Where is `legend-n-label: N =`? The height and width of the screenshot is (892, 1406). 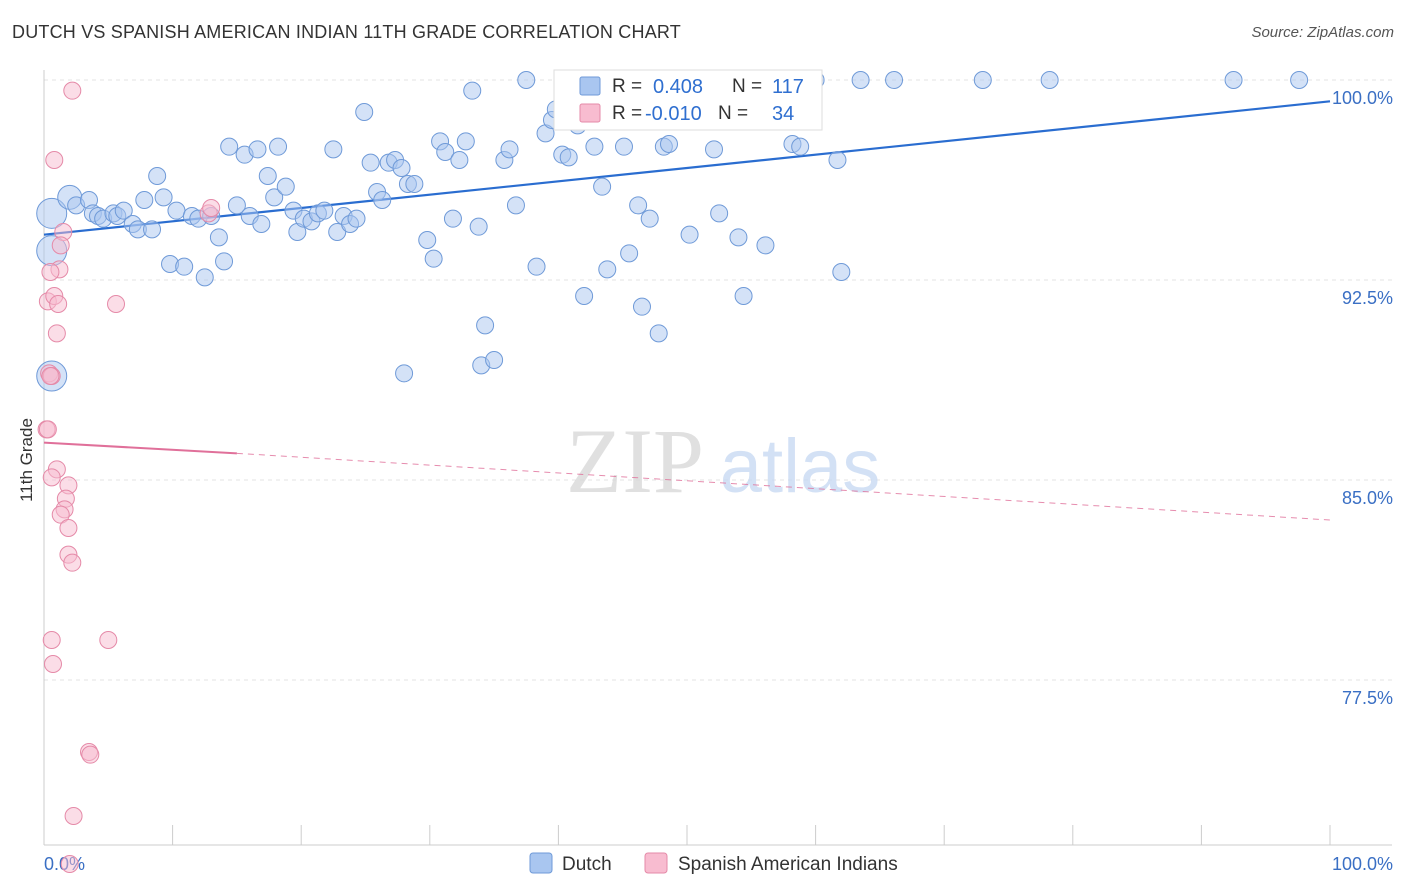
legend-n-label: N = is located at coordinates (747, 86).